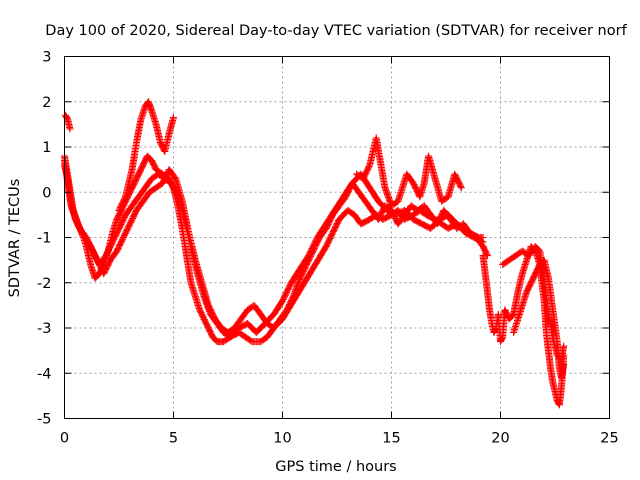  Describe the element at coordinates (46, 148) in the screenshot. I see `y-tick-label: 1` at that location.